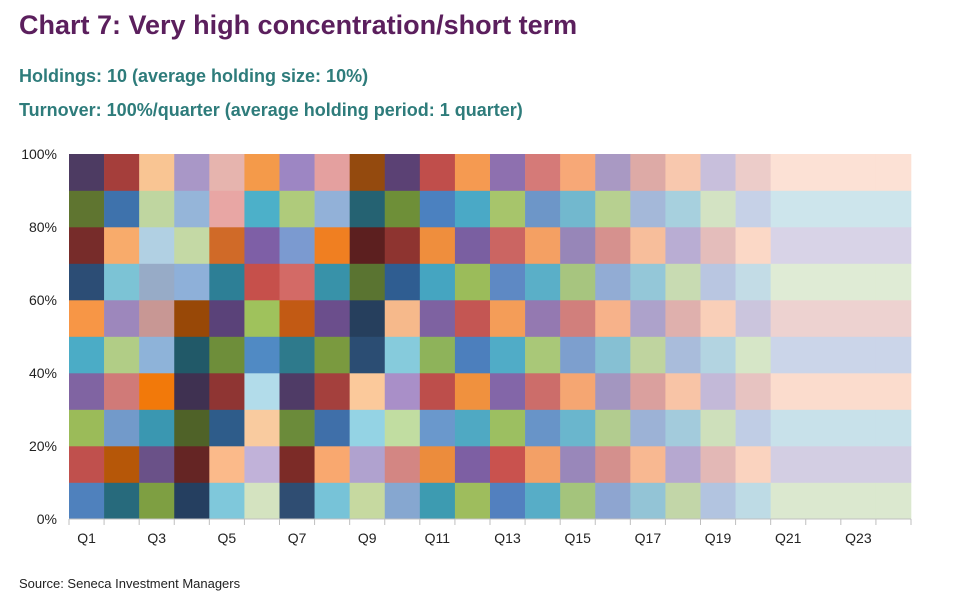  Describe the element at coordinates (507, 538) in the screenshot. I see `x-tick-label: Q13` at that location.